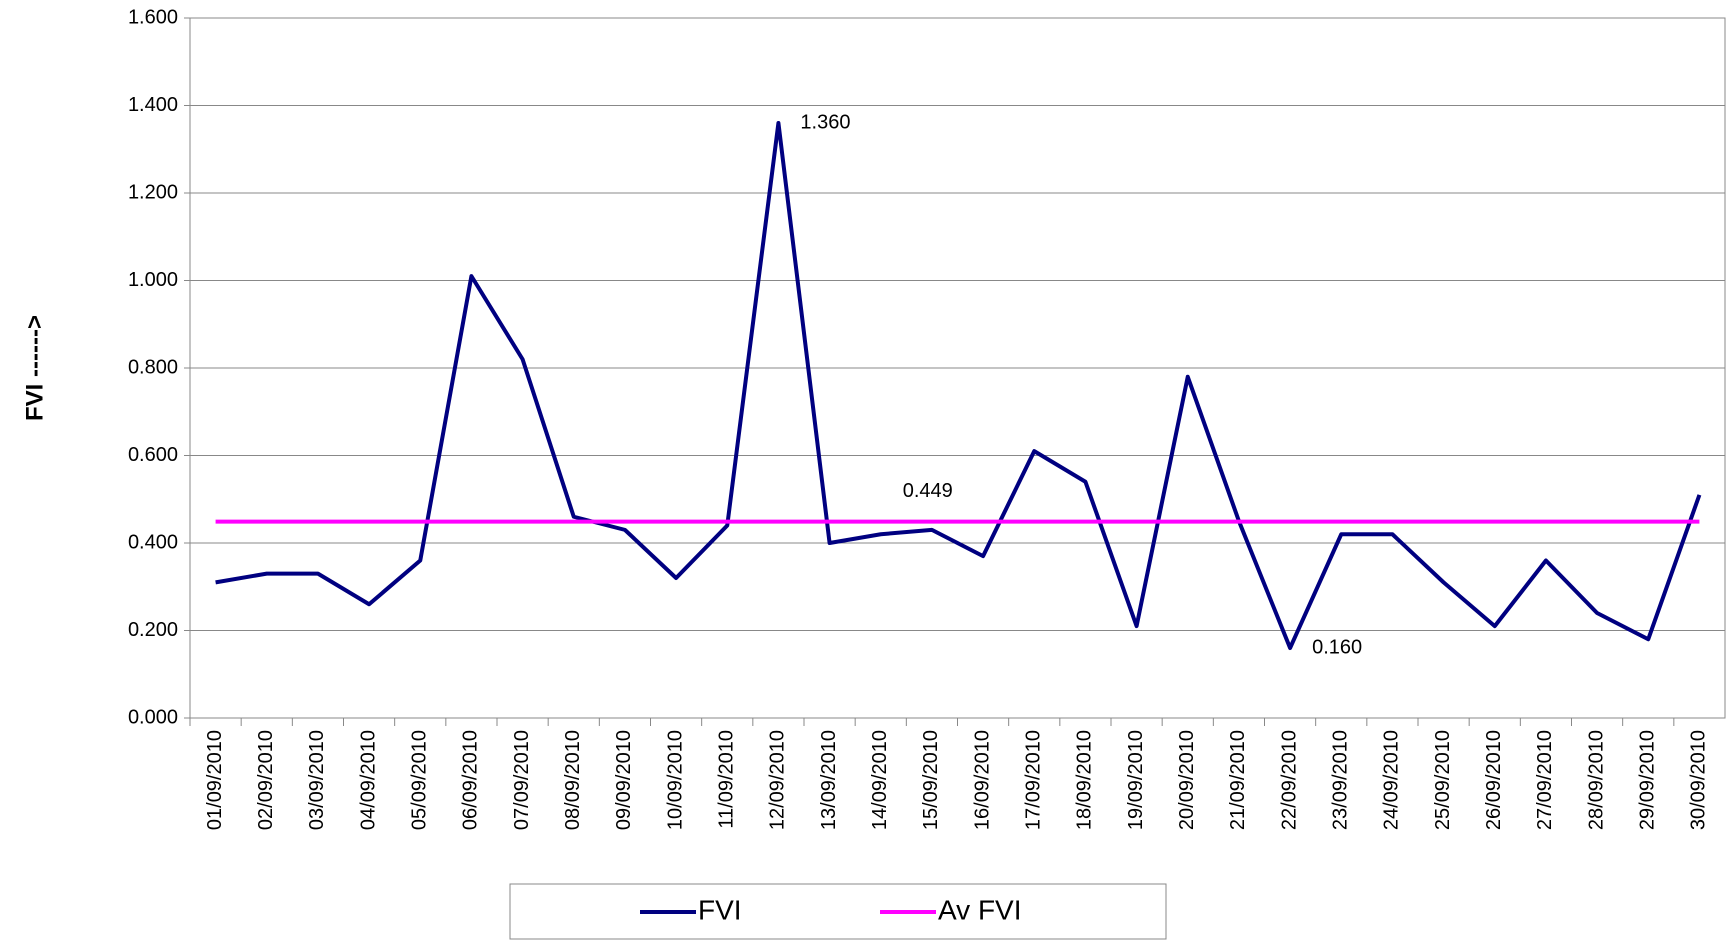  What do you see at coordinates (838, 911) in the screenshot?
I see `legend-box` at bounding box center [838, 911].